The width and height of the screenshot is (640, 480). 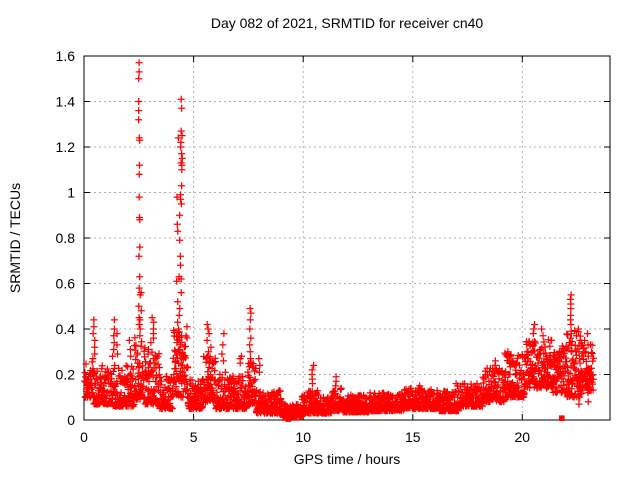 I want to click on x-tick-label: 0, so click(x=84, y=437).